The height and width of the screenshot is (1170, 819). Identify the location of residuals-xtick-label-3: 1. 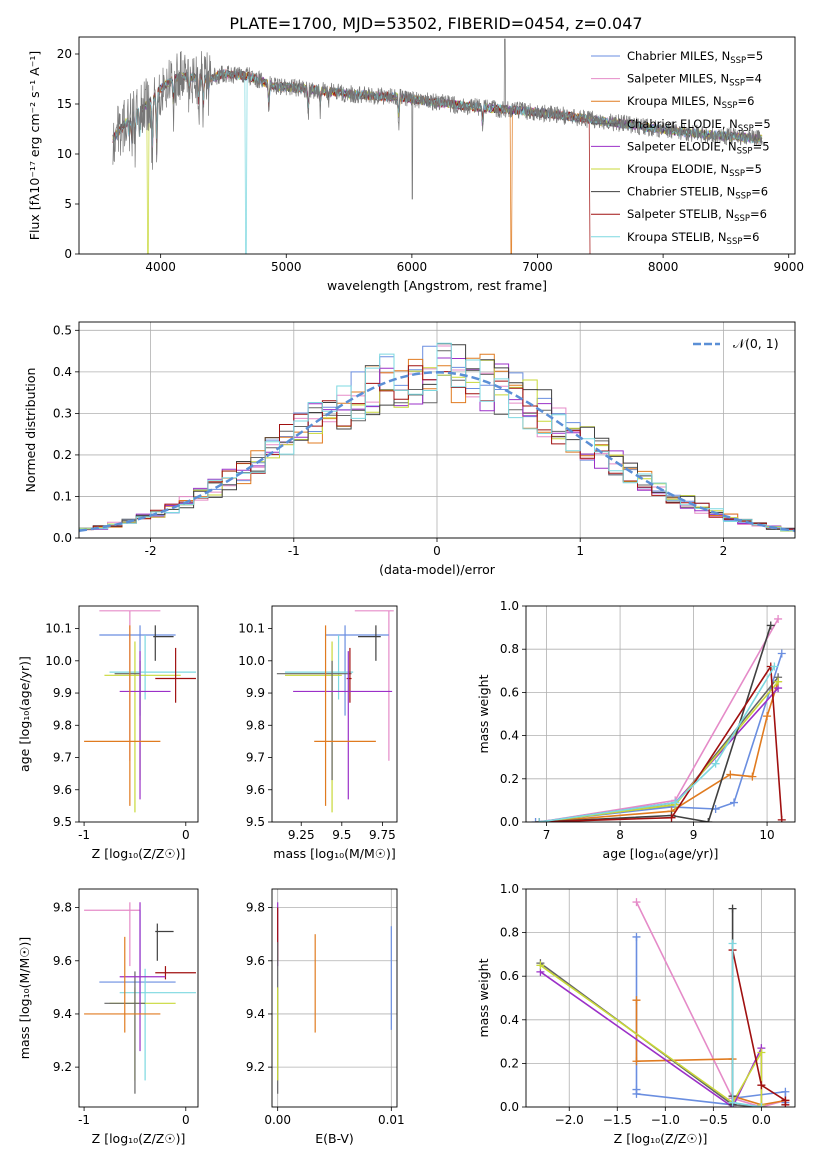
(580, 551).